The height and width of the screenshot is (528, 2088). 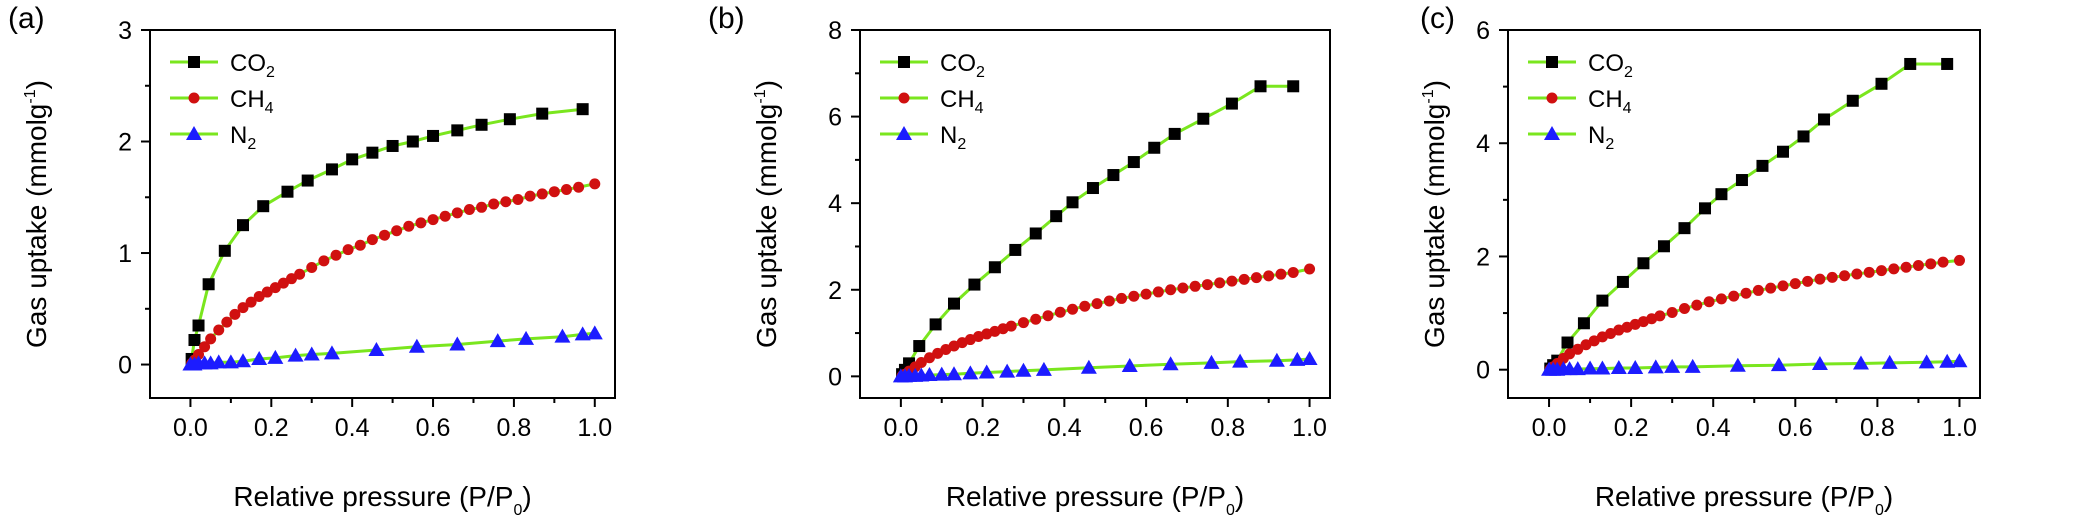 I want to click on series-ch4, so click(x=1754, y=314).